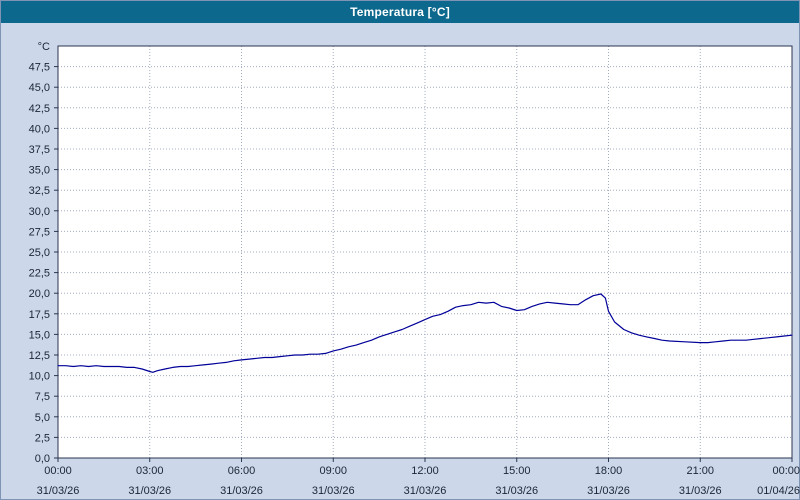 The width and height of the screenshot is (800, 500). Describe the element at coordinates (39, 150) in the screenshot. I see `svg-text: 37,5` at that location.